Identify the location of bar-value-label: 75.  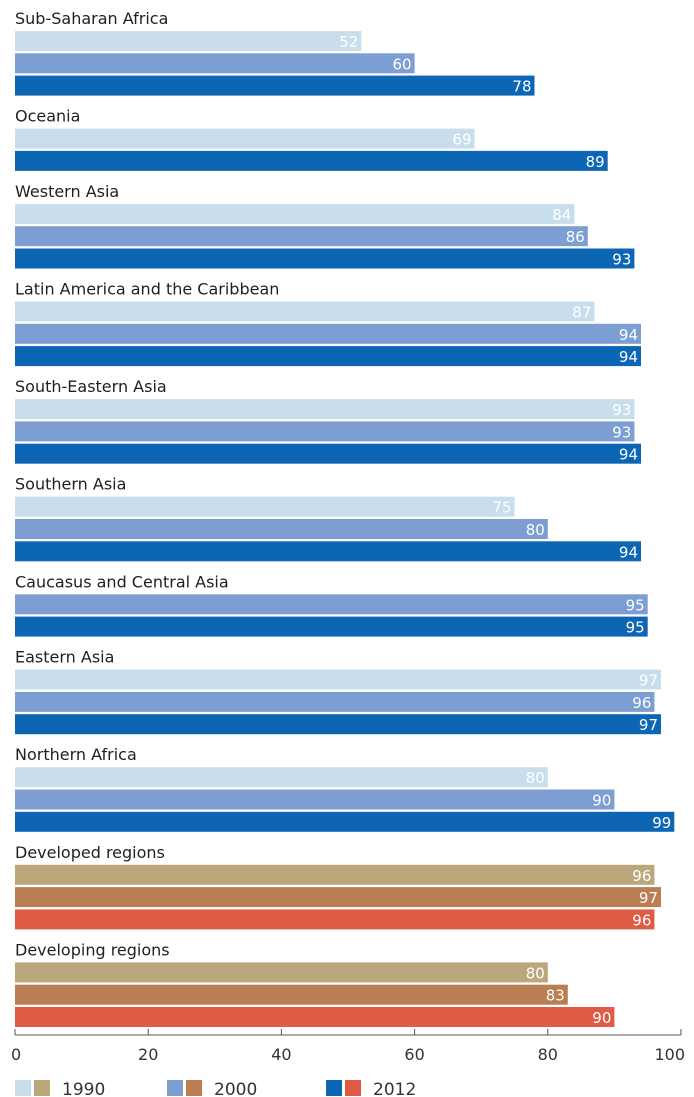
(501, 508).